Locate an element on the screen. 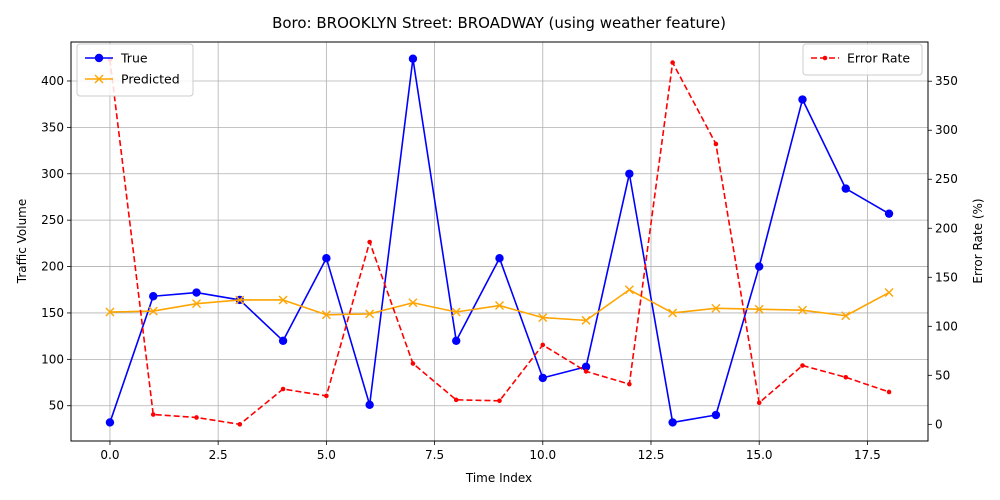 The image size is (1000, 500). legend-entry-predicted: Predicted is located at coordinates (132, 79).